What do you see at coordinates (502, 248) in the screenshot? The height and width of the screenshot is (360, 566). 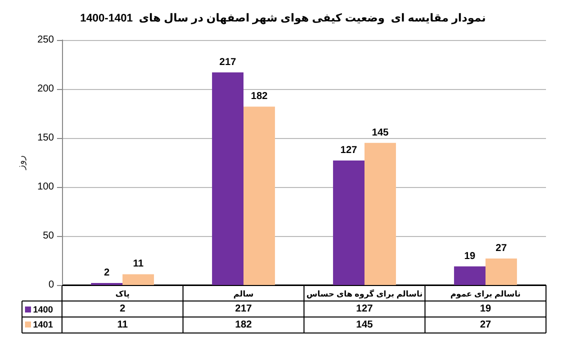 I see `data-label: 27` at bounding box center [502, 248].